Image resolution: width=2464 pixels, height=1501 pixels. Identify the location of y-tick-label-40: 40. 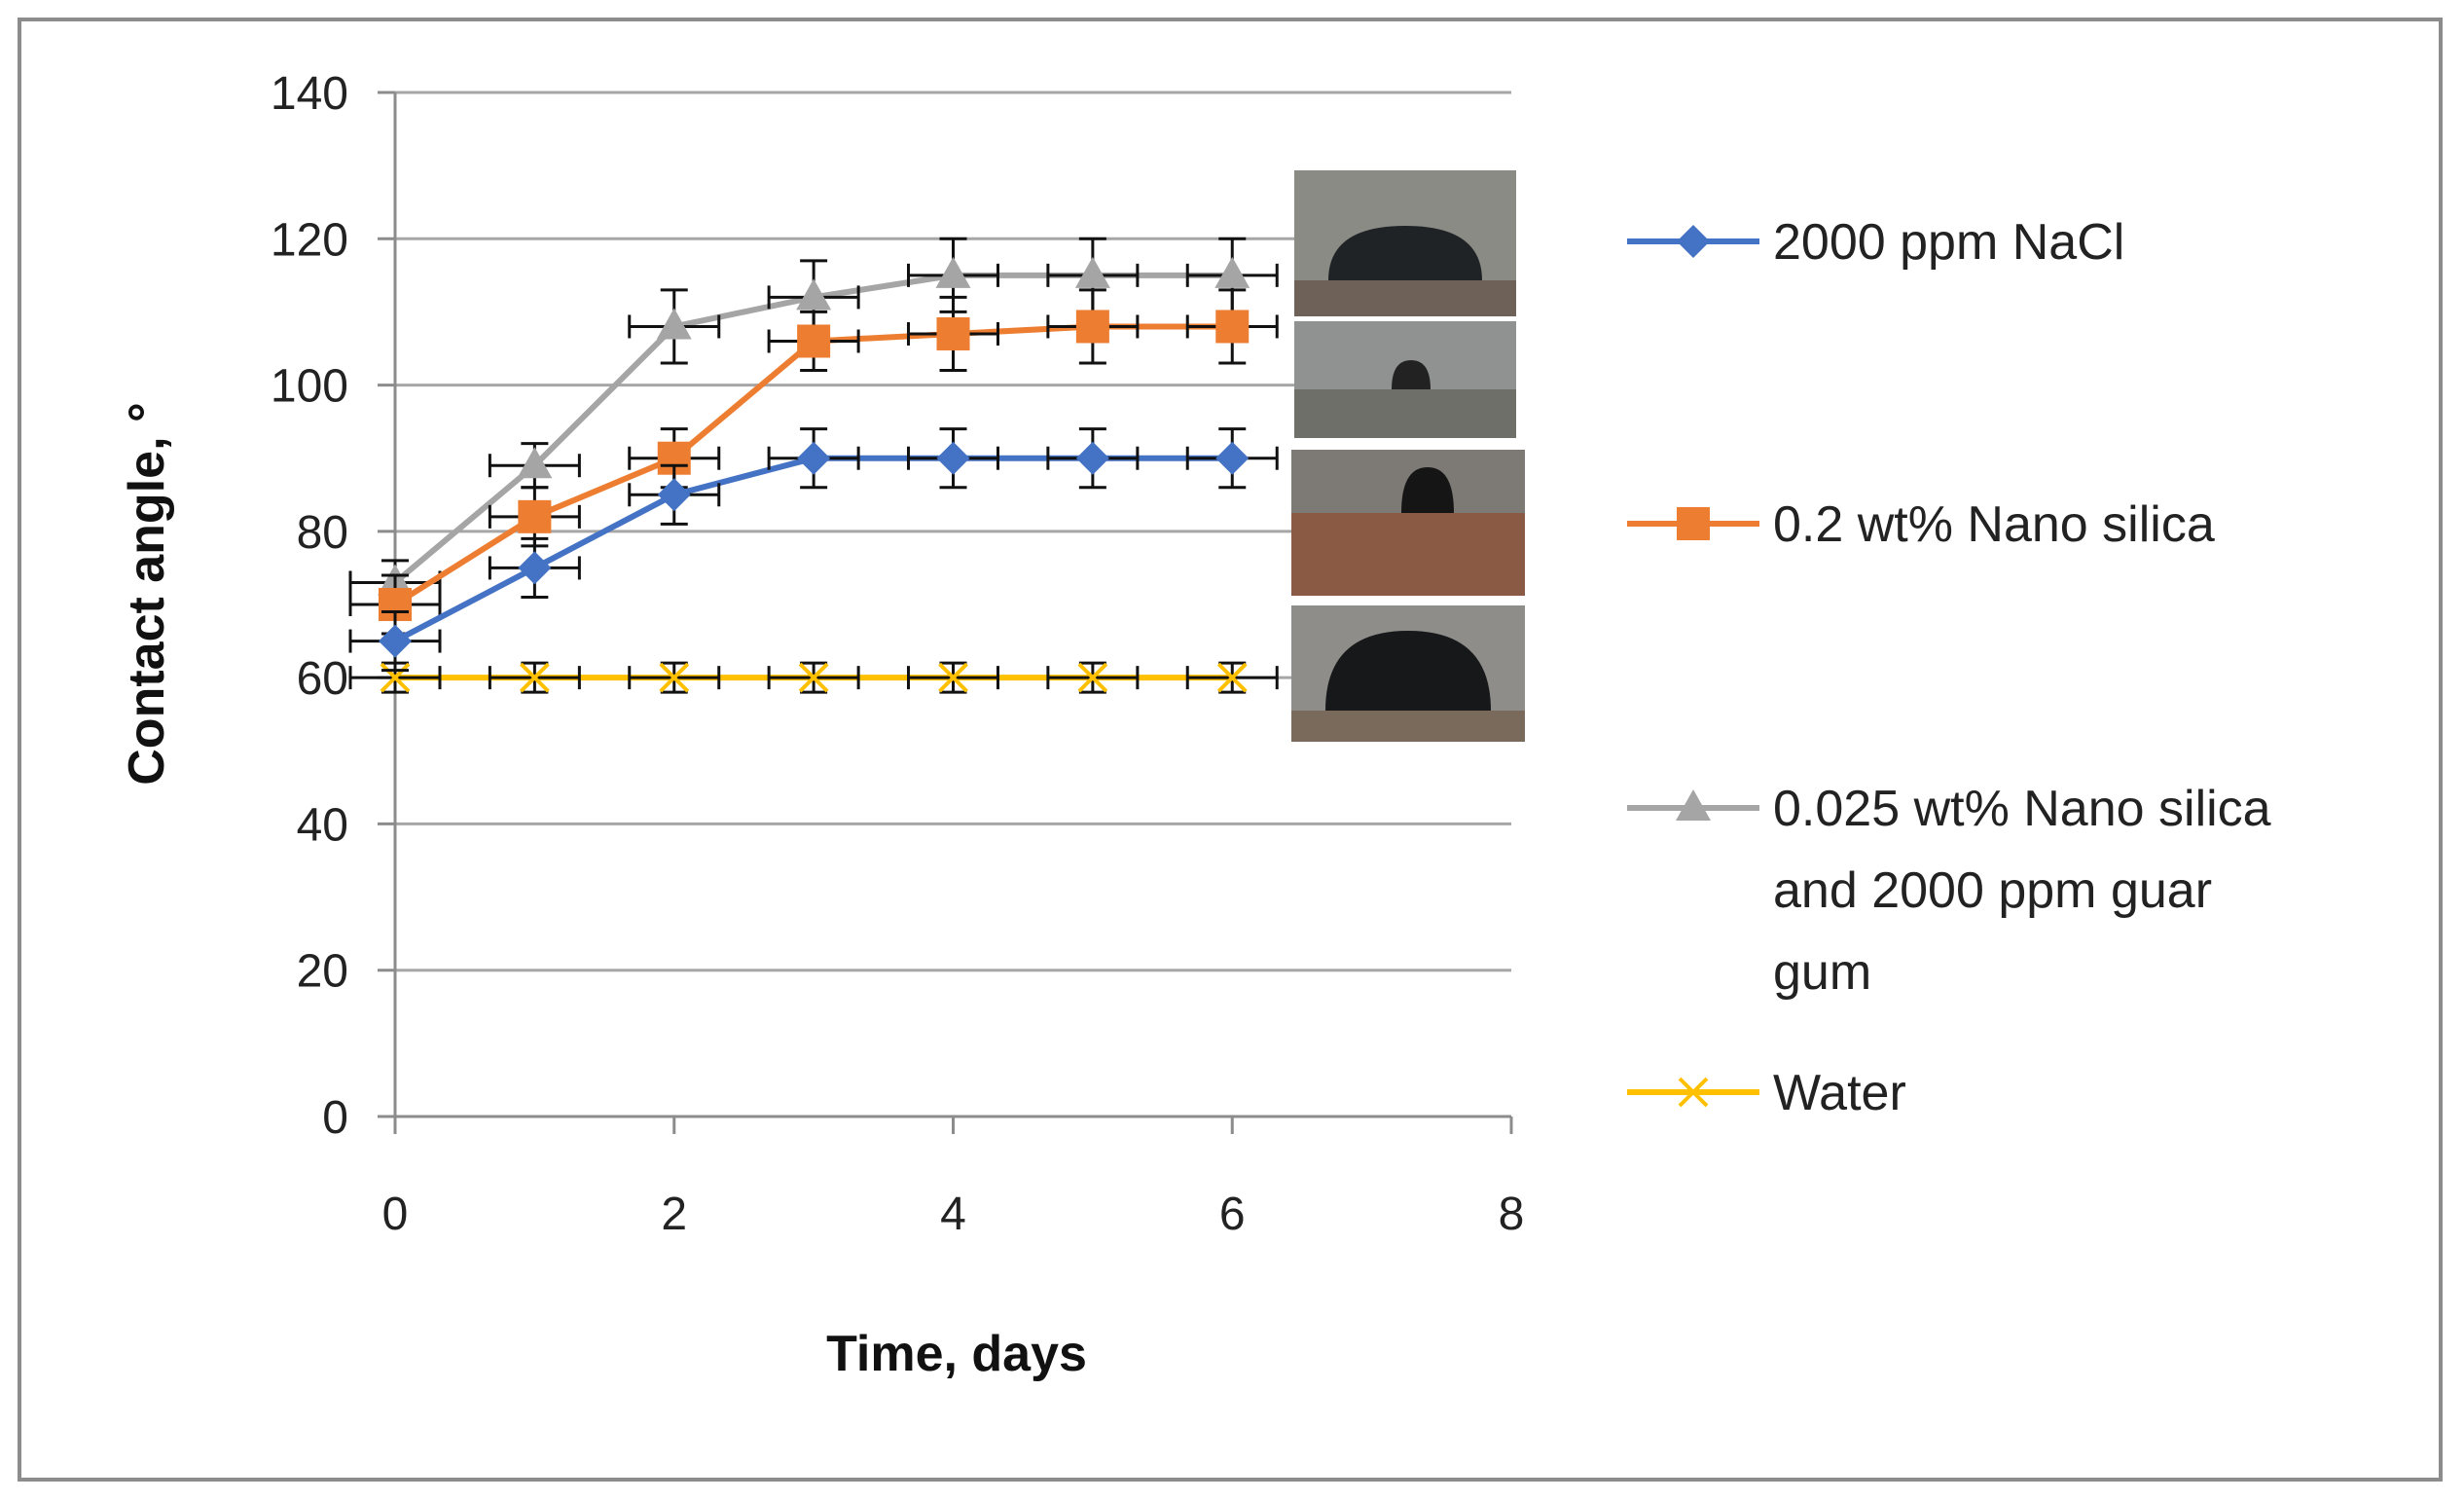
(322, 825).